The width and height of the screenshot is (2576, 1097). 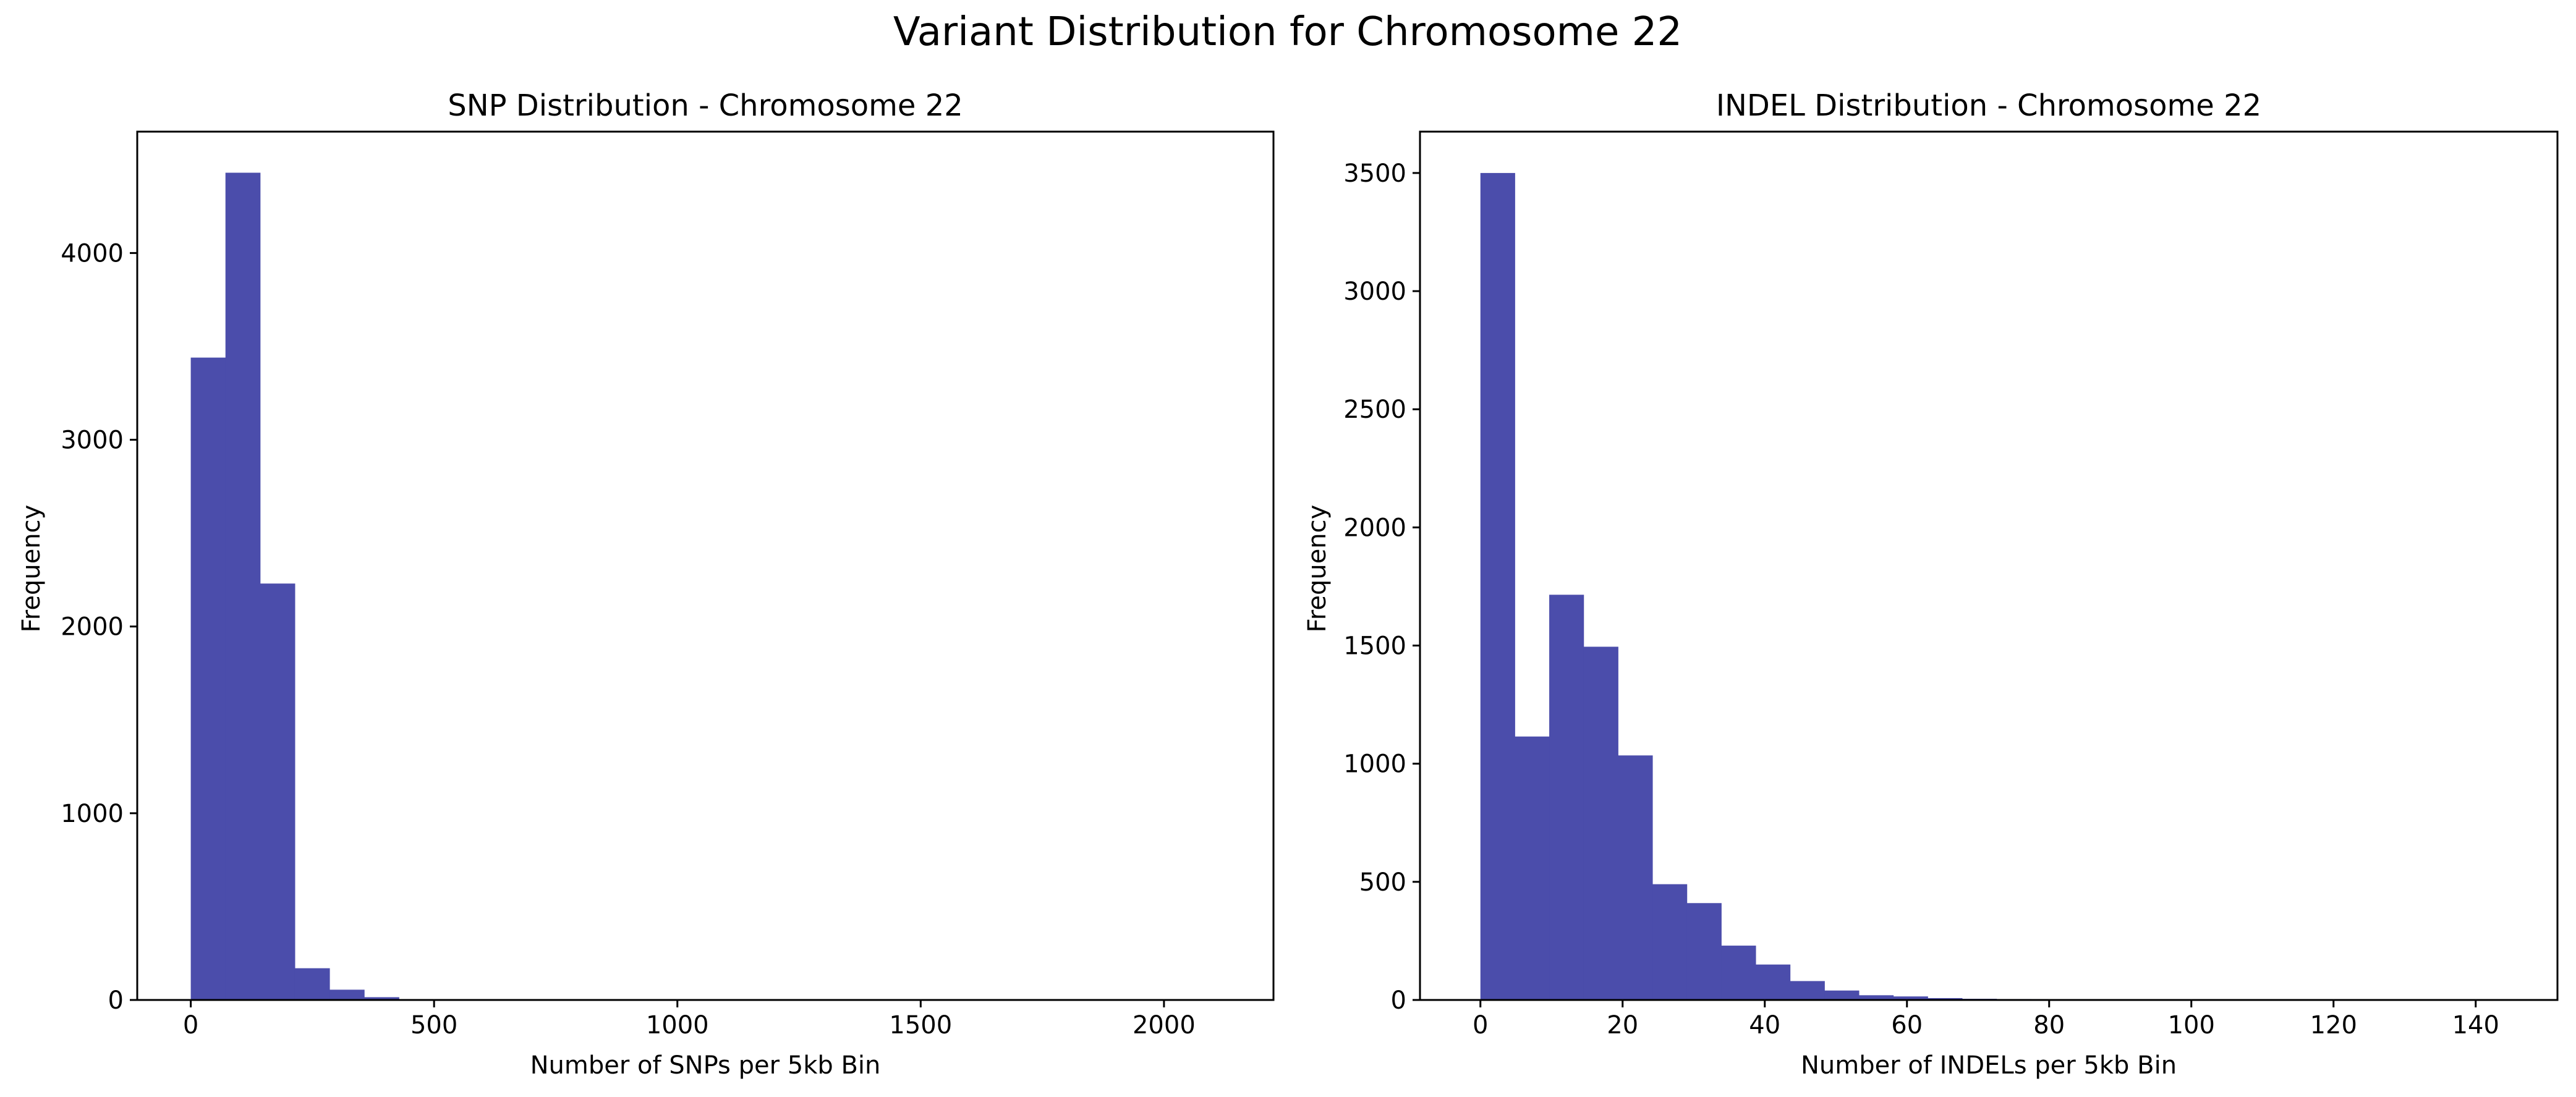 What do you see at coordinates (1287, 32) in the screenshot?
I see `figure-suptitle: Variant Distribution for Chromosome 22` at bounding box center [1287, 32].